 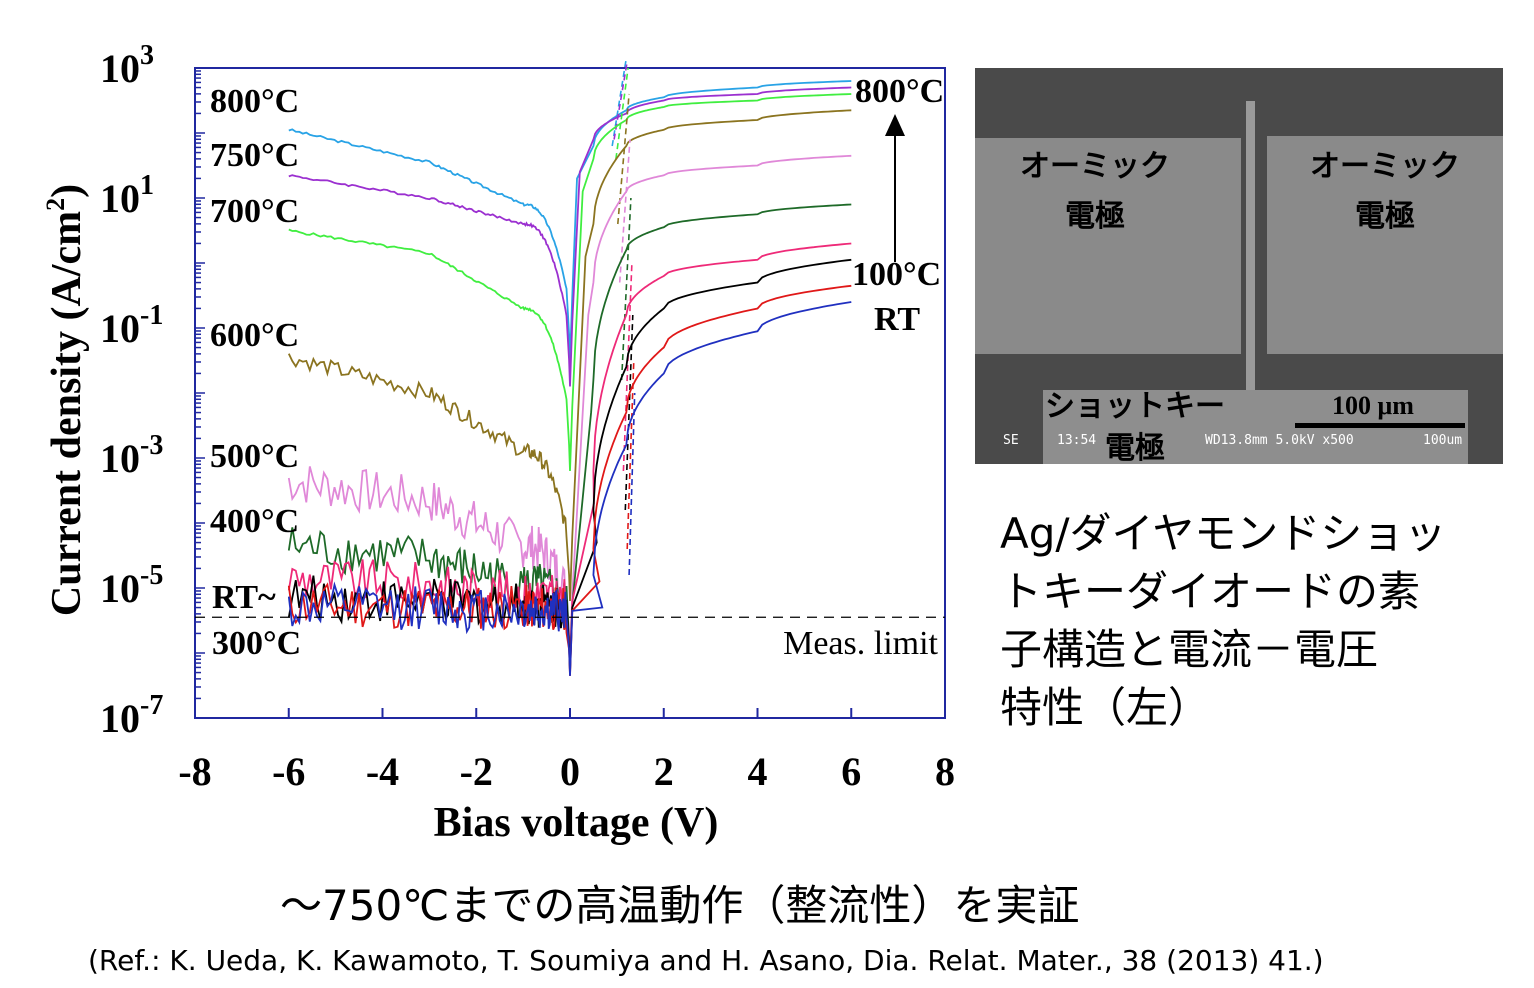 What do you see at coordinates (1442, 440) in the screenshot?
I see `sem-footer-scale: 100um` at bounding box center [1442, 440].